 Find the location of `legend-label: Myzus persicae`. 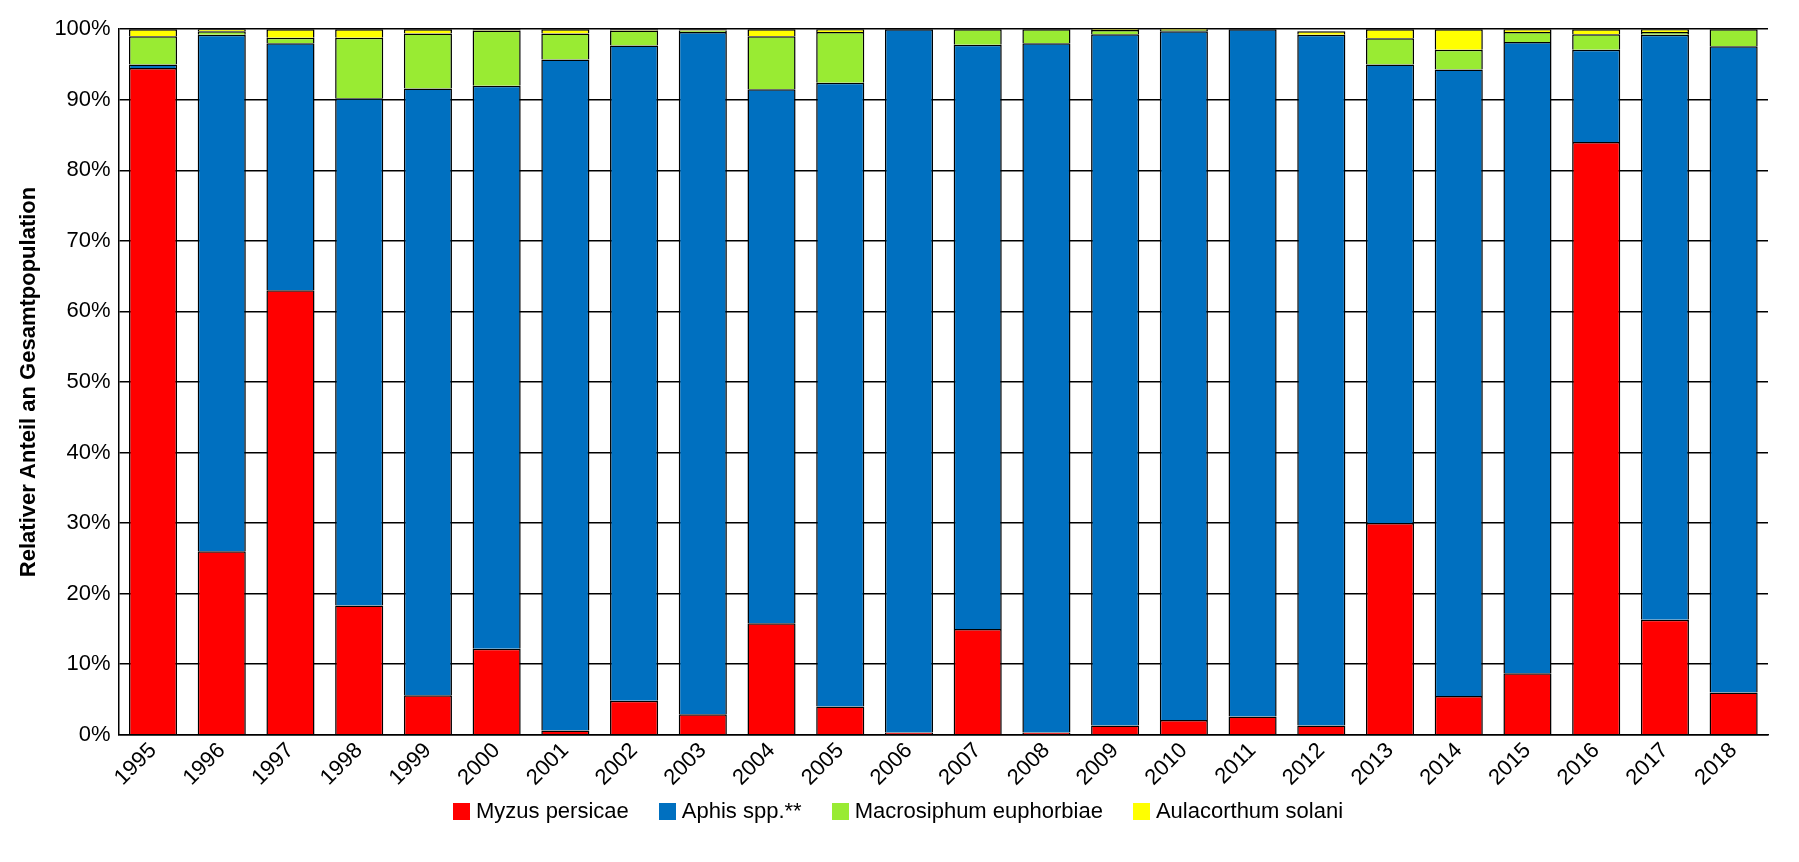

legend-label: Myzus persicae is located at coordinates (552, 811).